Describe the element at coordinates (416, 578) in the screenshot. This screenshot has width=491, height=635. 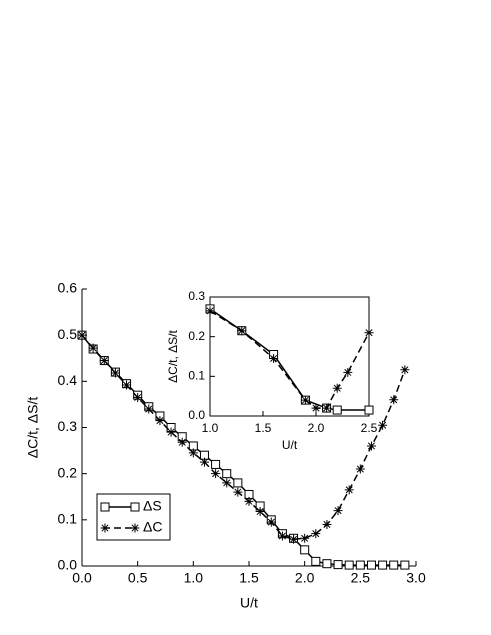
I see `x-tick-label: 3.0` at that location.